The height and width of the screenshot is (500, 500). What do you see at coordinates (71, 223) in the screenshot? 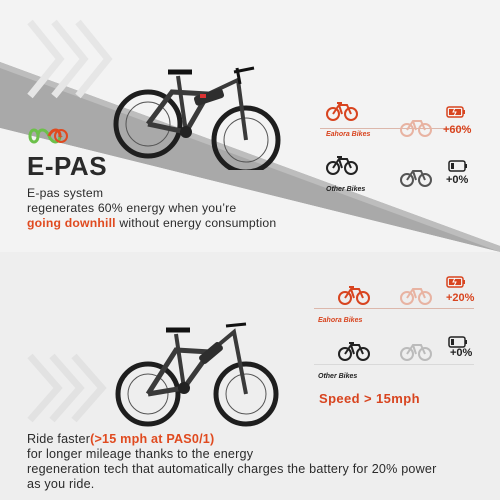
I see `highlight-text: going downhill` at bounding box center [71, 223].